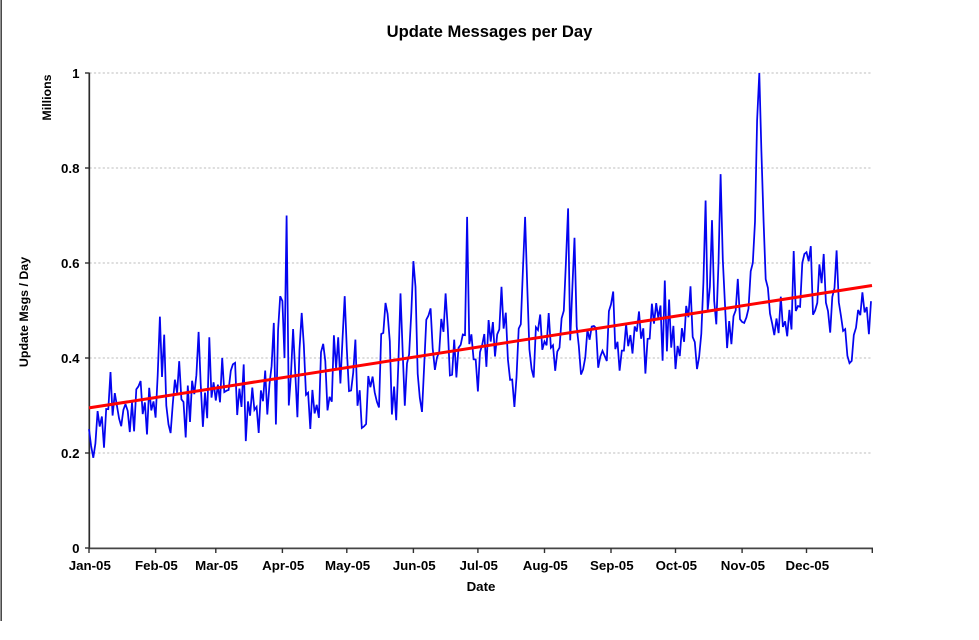 This screenshot has height=640, width=979. What do you see at coordinates (90, 565) in the screenshot?
I see `svg-text: Jan-05` at bounding box center [90, 565].